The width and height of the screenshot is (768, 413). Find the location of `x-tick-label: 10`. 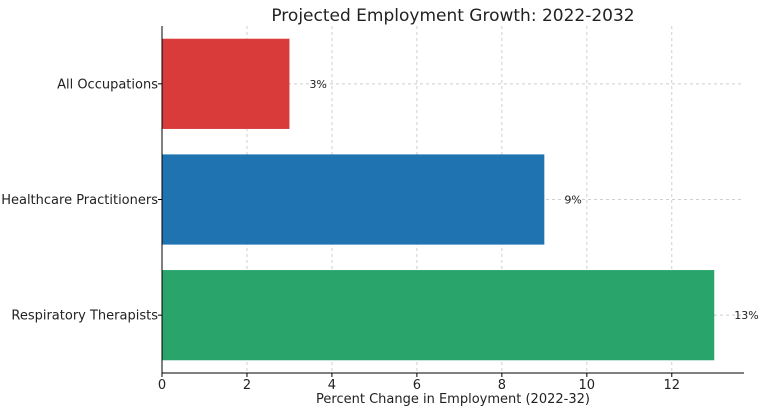

x-tick-label: 10 is located at coordinates (587, 385).